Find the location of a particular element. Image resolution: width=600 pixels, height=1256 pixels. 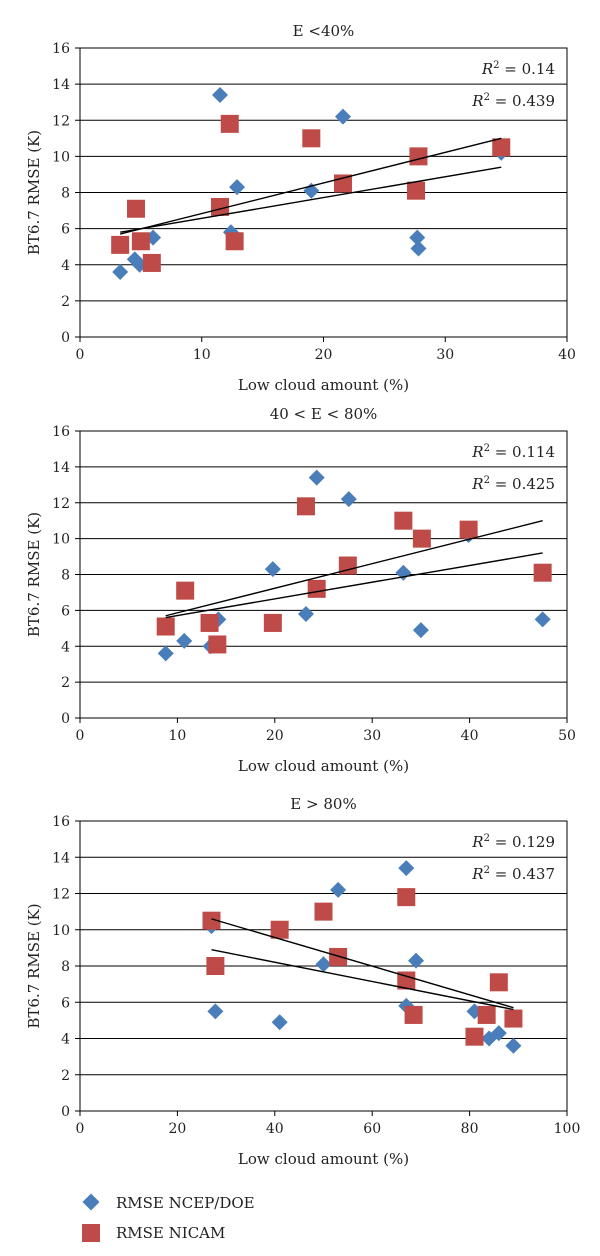

x-tick-label: 100 is located at coordinates (567, 1129).